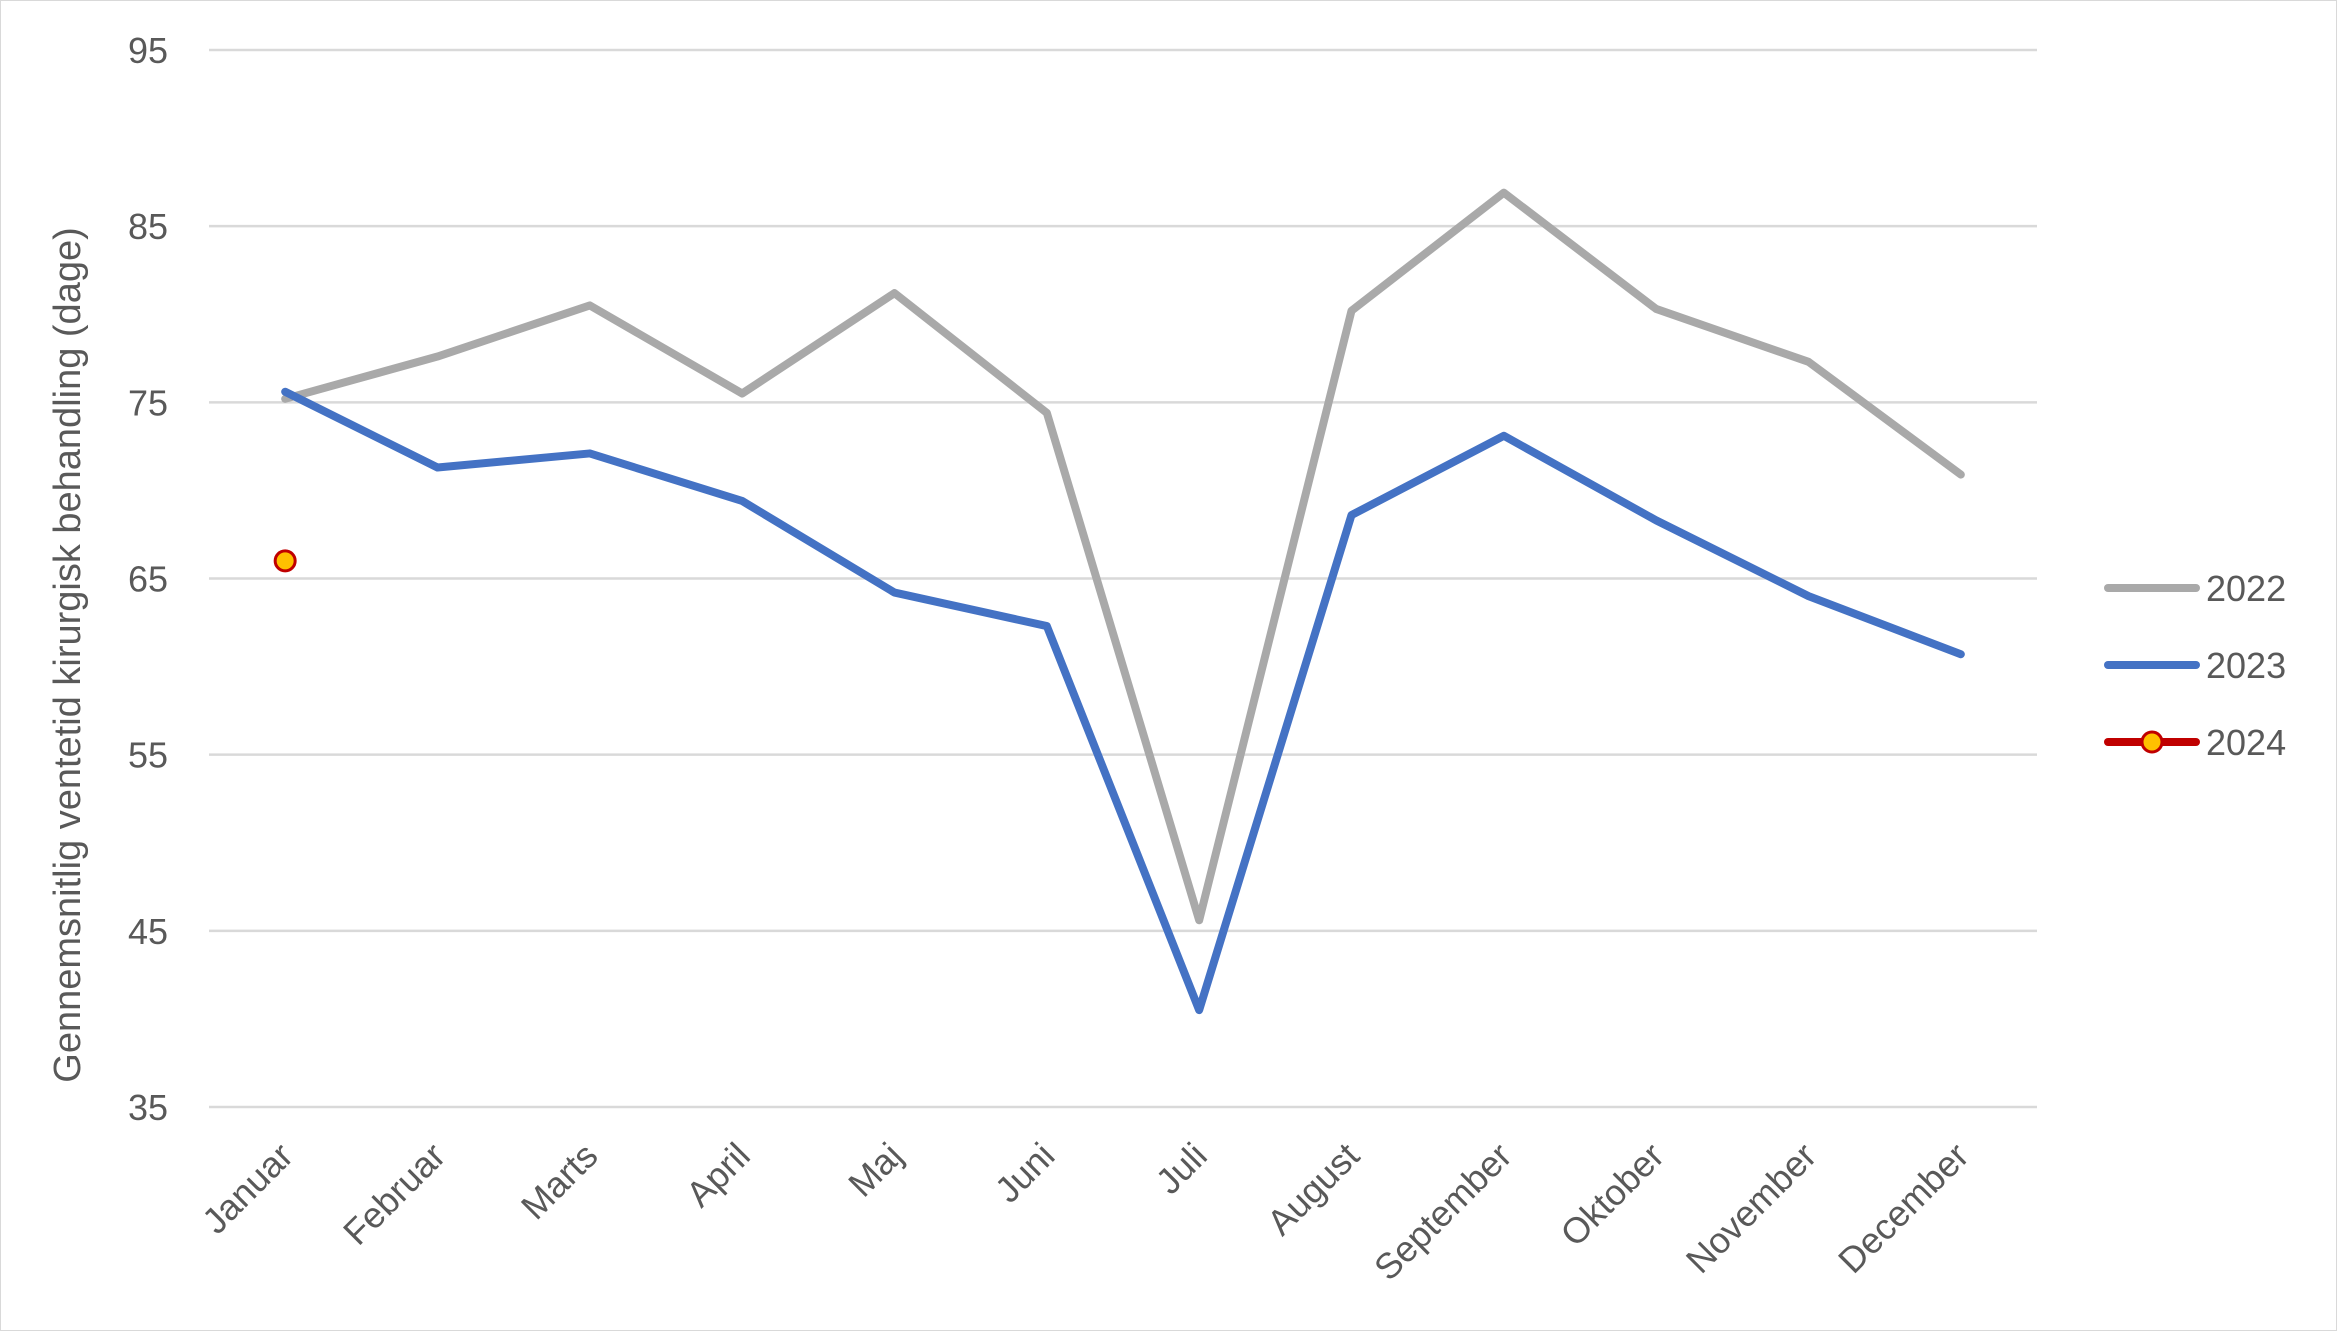  Describe the element at coordinates (148, 226) in the screenshot. I see `y-tick-label: 85` at that location.